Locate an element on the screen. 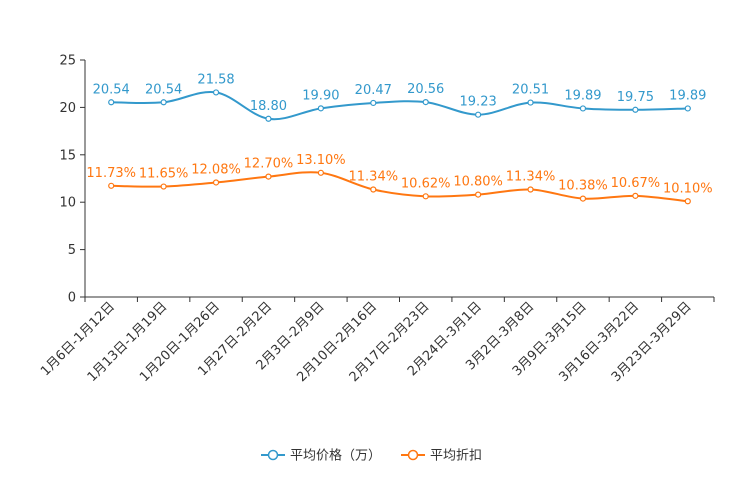 This screenshot has width=744, height=496. y-tick-label: 20 is located at coordinates (67, 108).